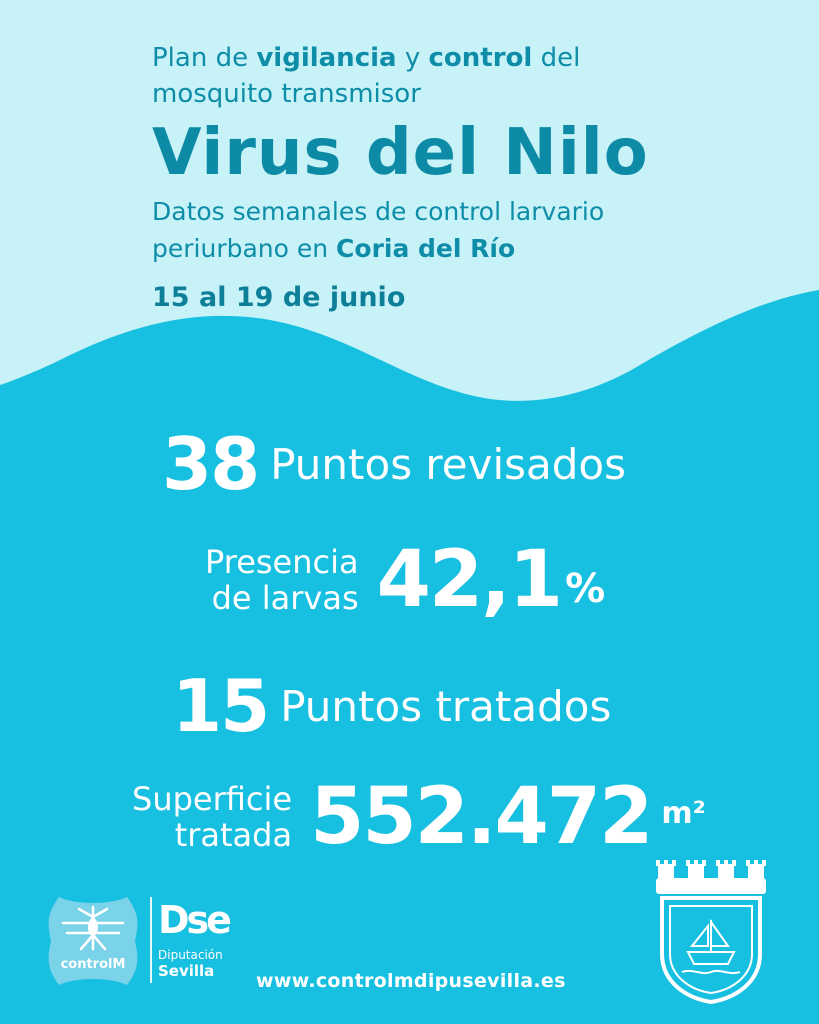 The height and width of the screenshot is (1024, 819). I want to click on website-link: www.controlmdipusevilla.es, so click(411, 981).